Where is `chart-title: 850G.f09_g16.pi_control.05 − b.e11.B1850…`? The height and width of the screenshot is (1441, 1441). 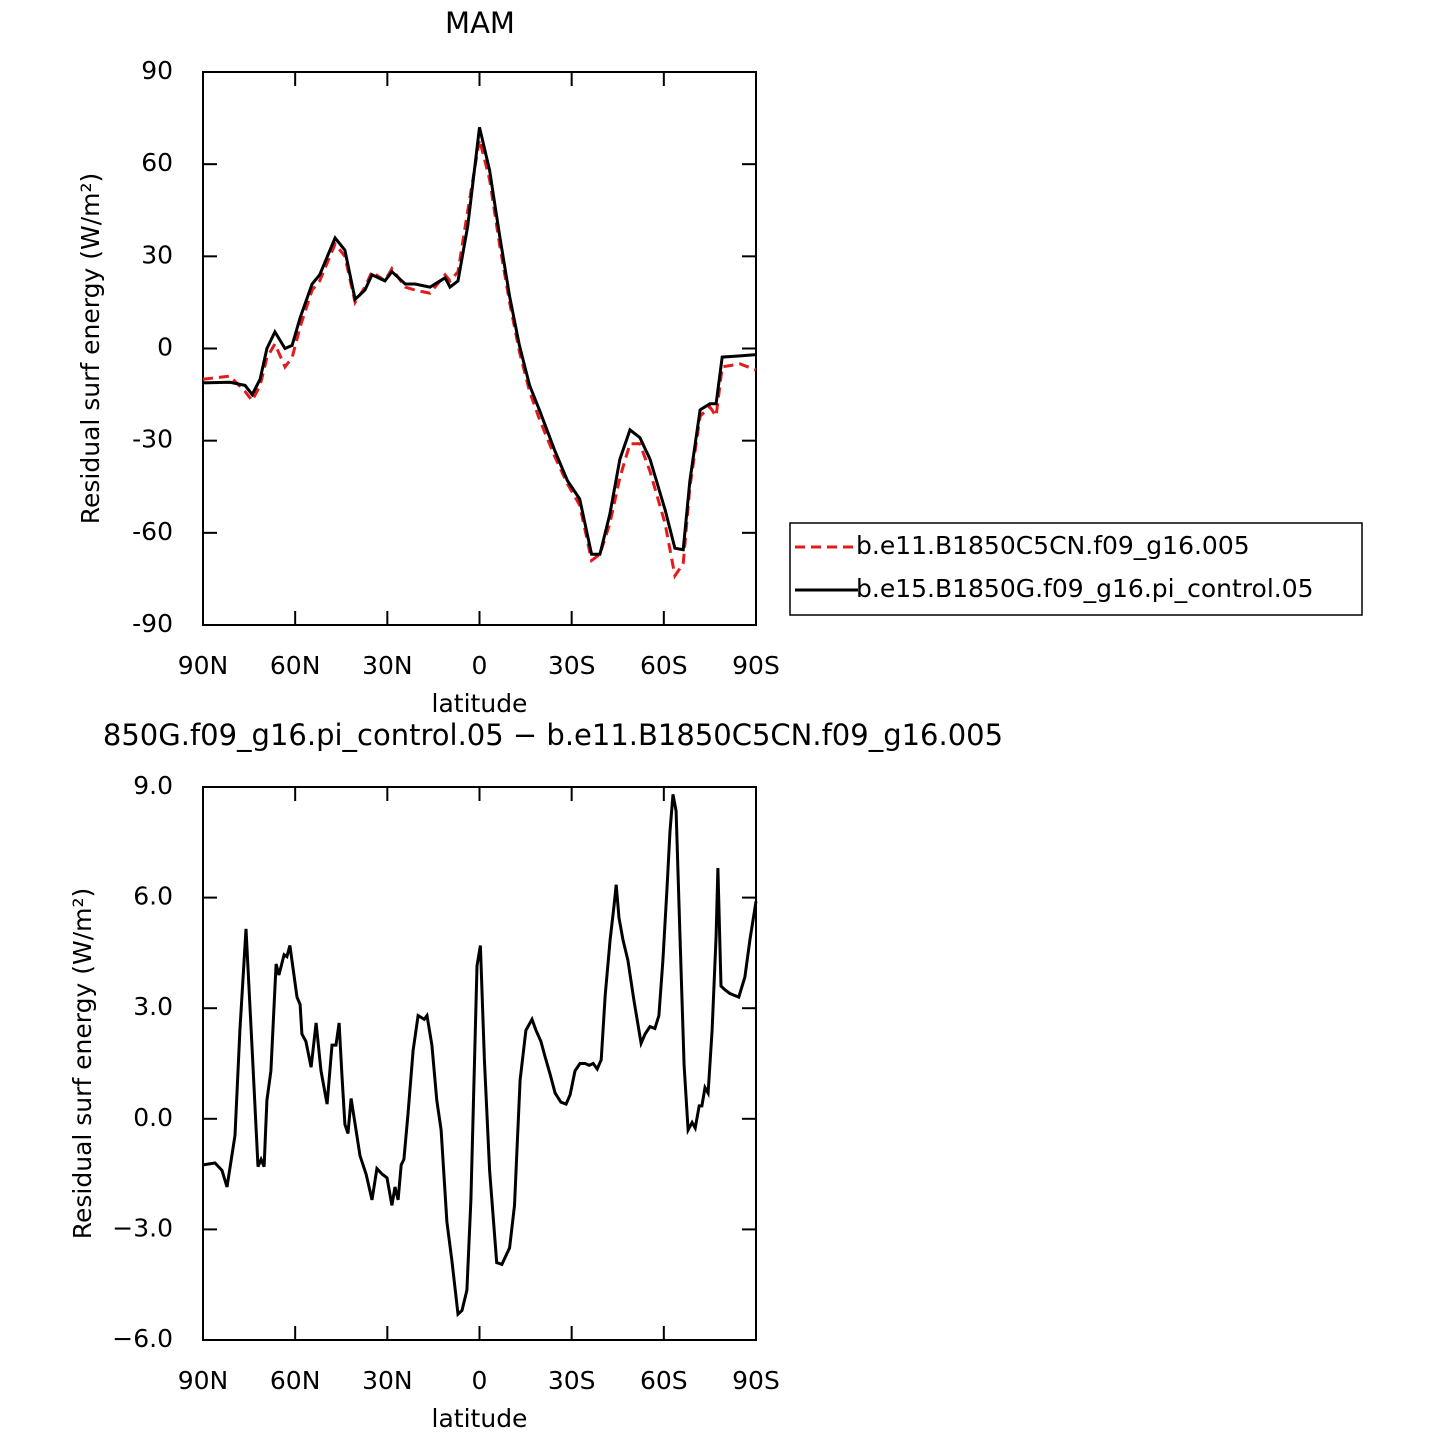
chart-title: 850G.f09_g16.pi_control.05 − b.e11.B1850… is located at coordinates (553, 735).